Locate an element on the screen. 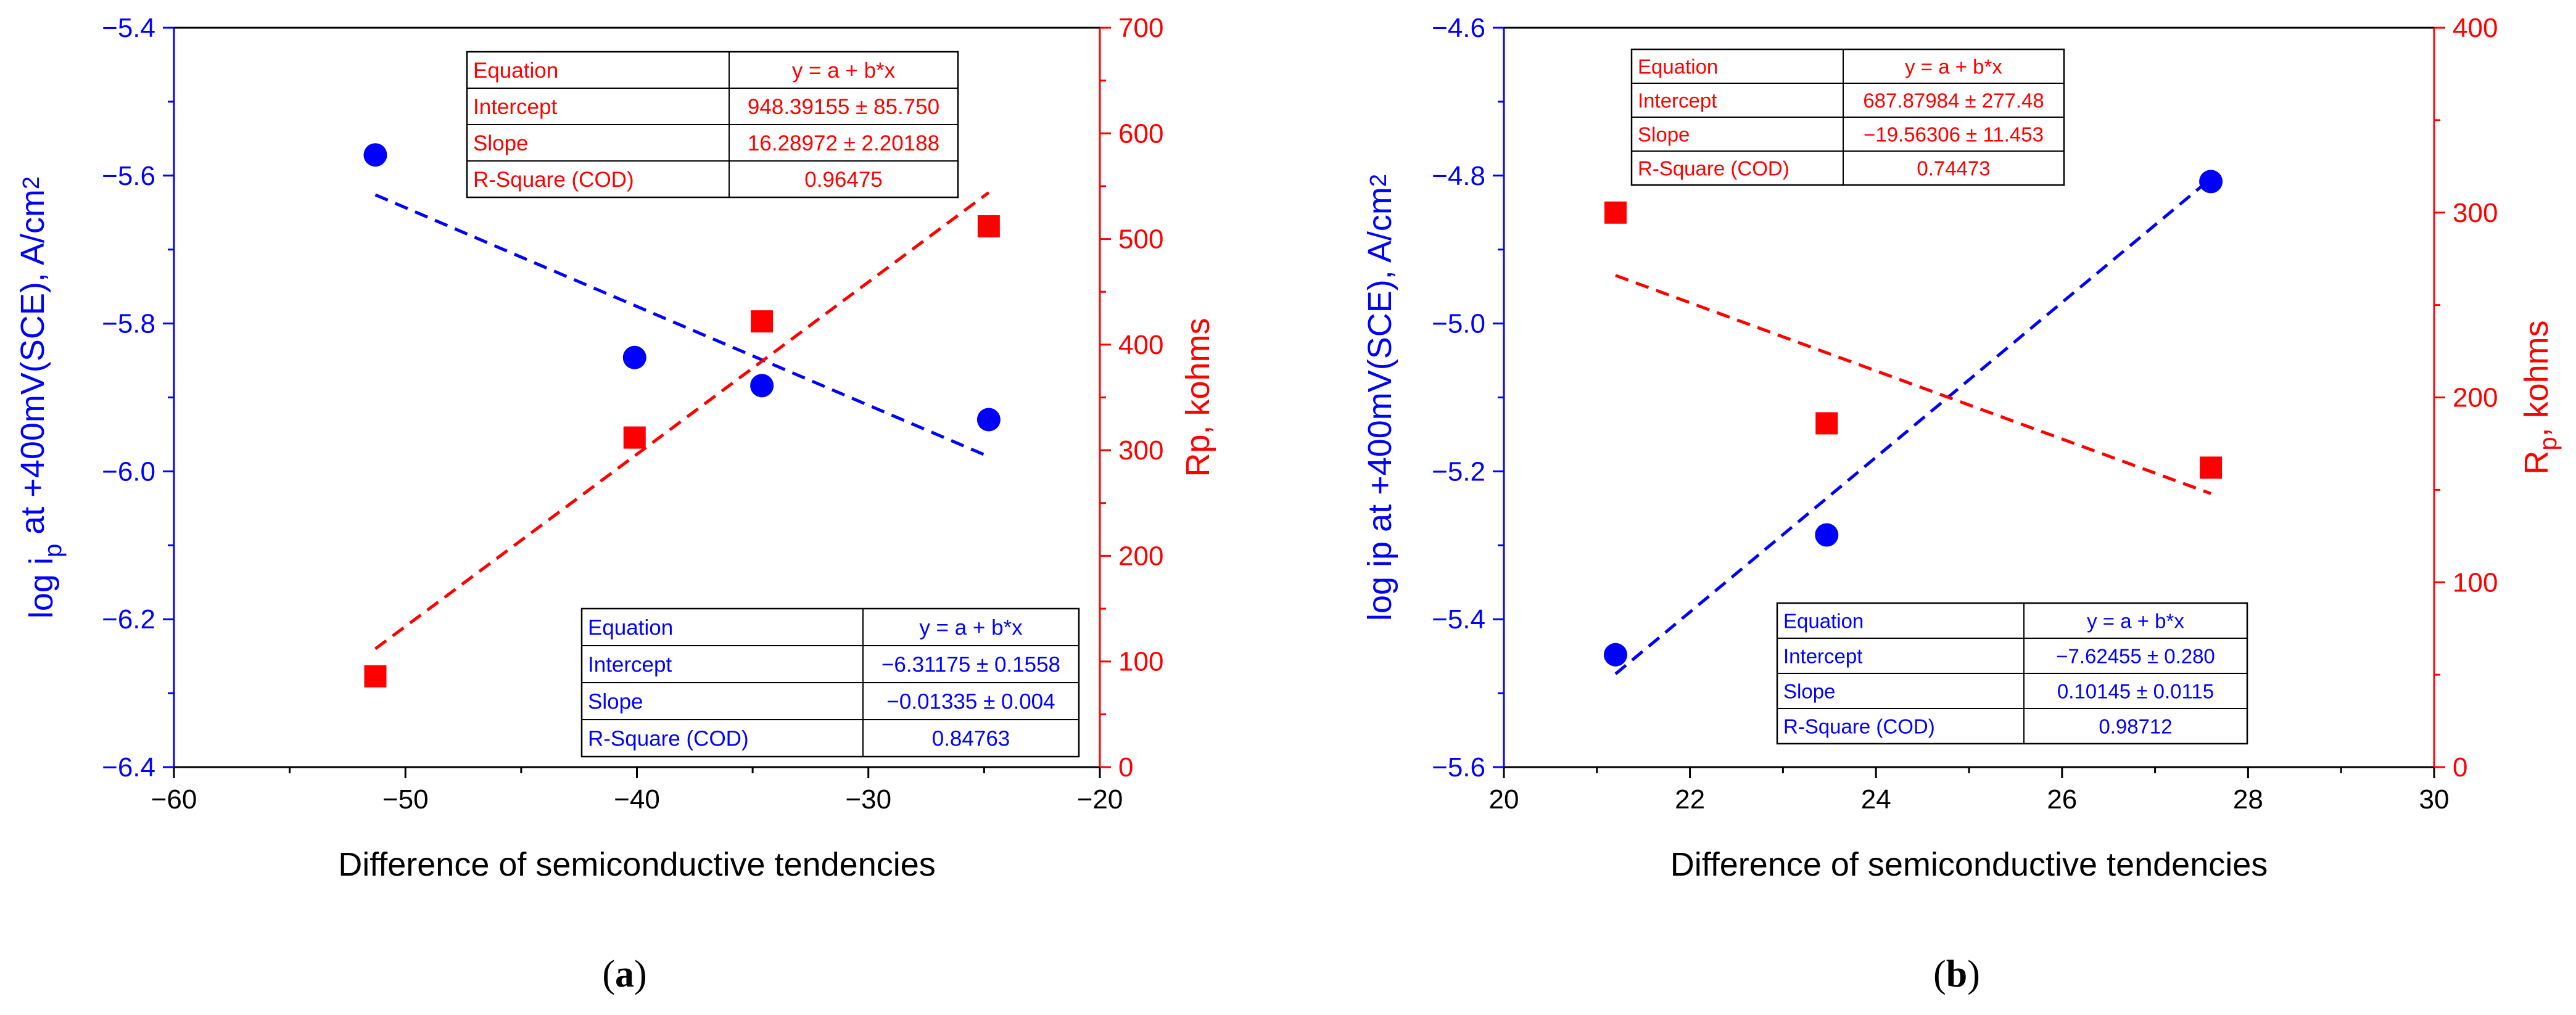 This screenshot has height=1015, width=2576. left-y-axis-label-part: p is located at coordinates (53, 550).